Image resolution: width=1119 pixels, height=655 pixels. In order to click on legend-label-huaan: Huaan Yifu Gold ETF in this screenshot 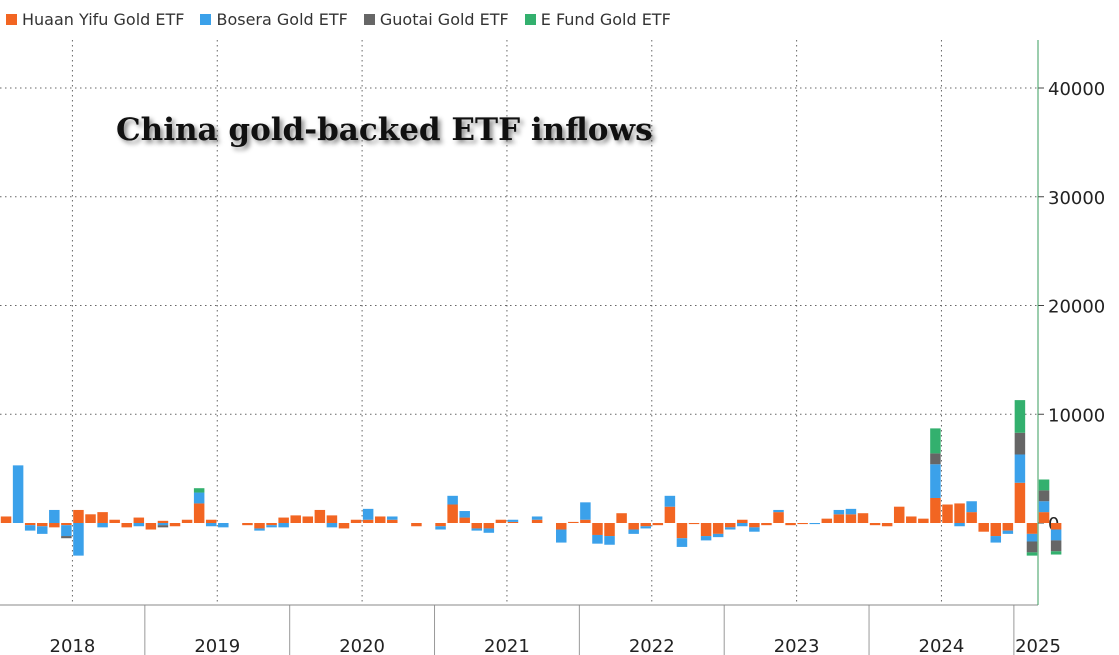, I will do `click(103, 19)`.